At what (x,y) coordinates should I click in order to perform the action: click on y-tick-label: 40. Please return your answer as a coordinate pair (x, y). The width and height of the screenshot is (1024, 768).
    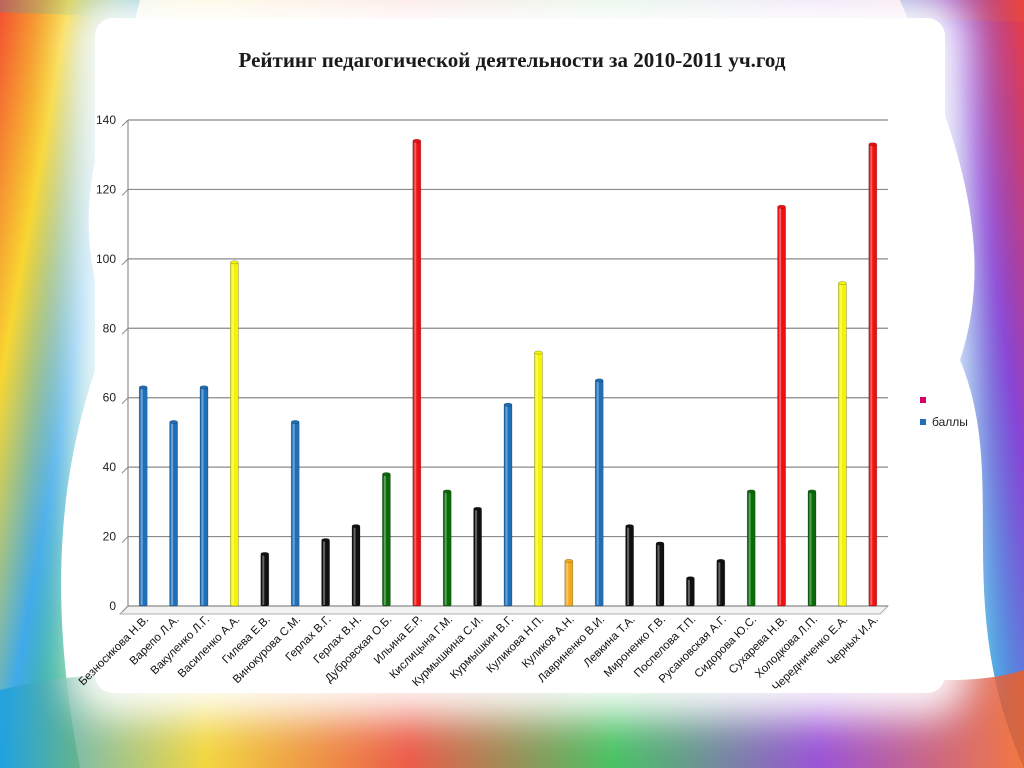
    Looking at the image, I should click on (110, 467).